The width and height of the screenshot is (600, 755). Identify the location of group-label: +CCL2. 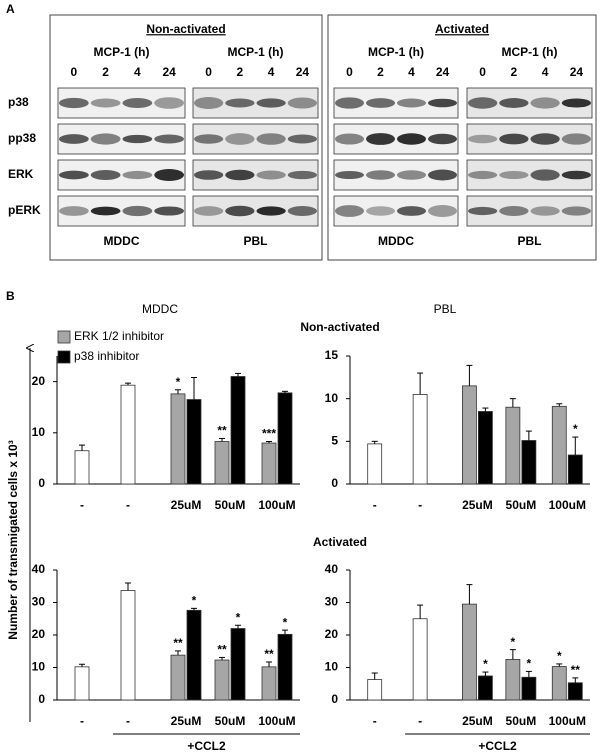
(206, 746).